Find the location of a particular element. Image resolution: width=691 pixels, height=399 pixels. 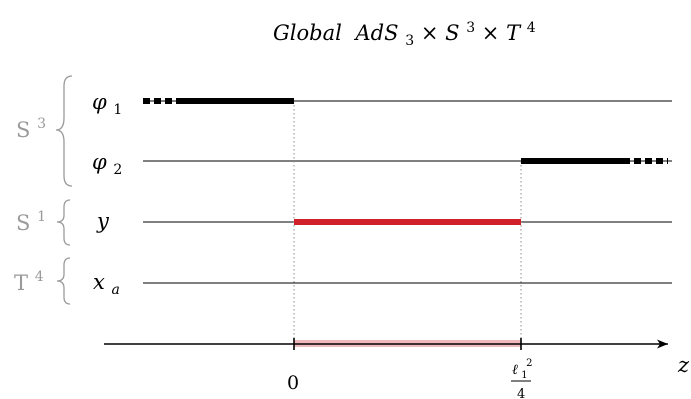

diagram-title: Global AdS 3 × S 3 × T 4 is located at coordinates (404, 31).